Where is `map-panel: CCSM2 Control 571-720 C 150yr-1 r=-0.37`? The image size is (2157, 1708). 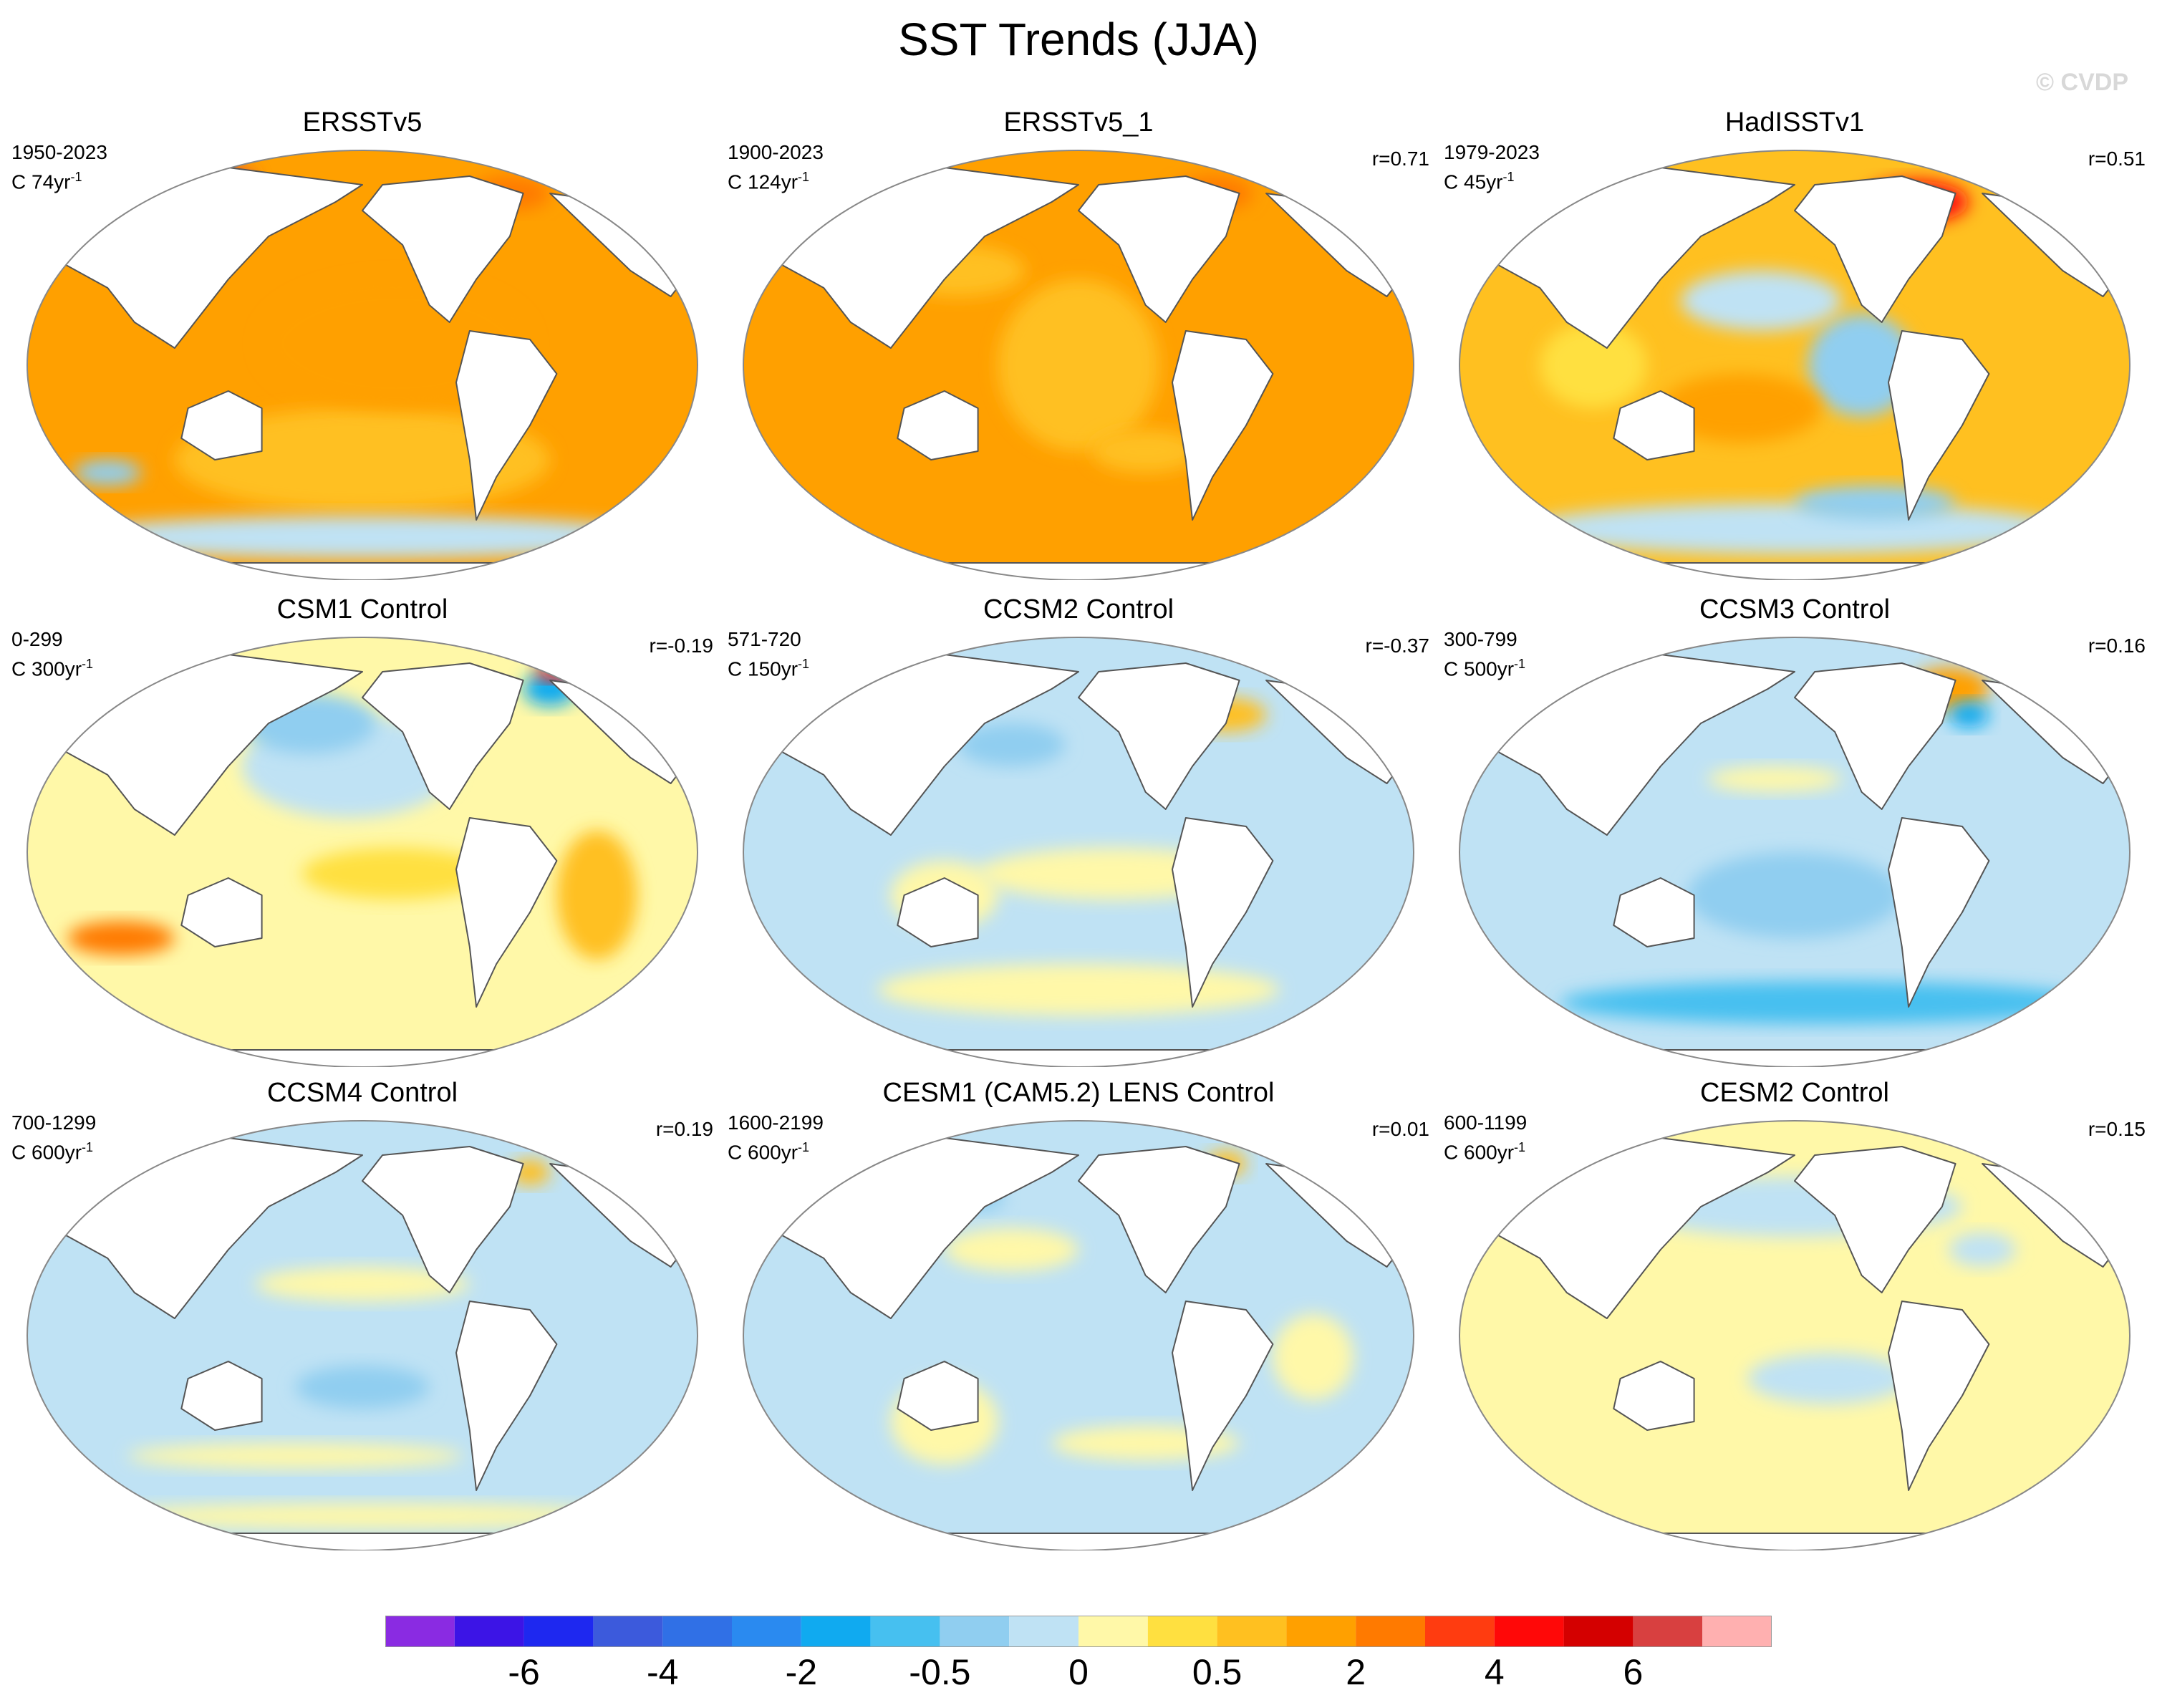
map-panel: CCSM2 Control 571-720 C 150yr-1 r=-0.37 is located at coordinates (1078, 831).